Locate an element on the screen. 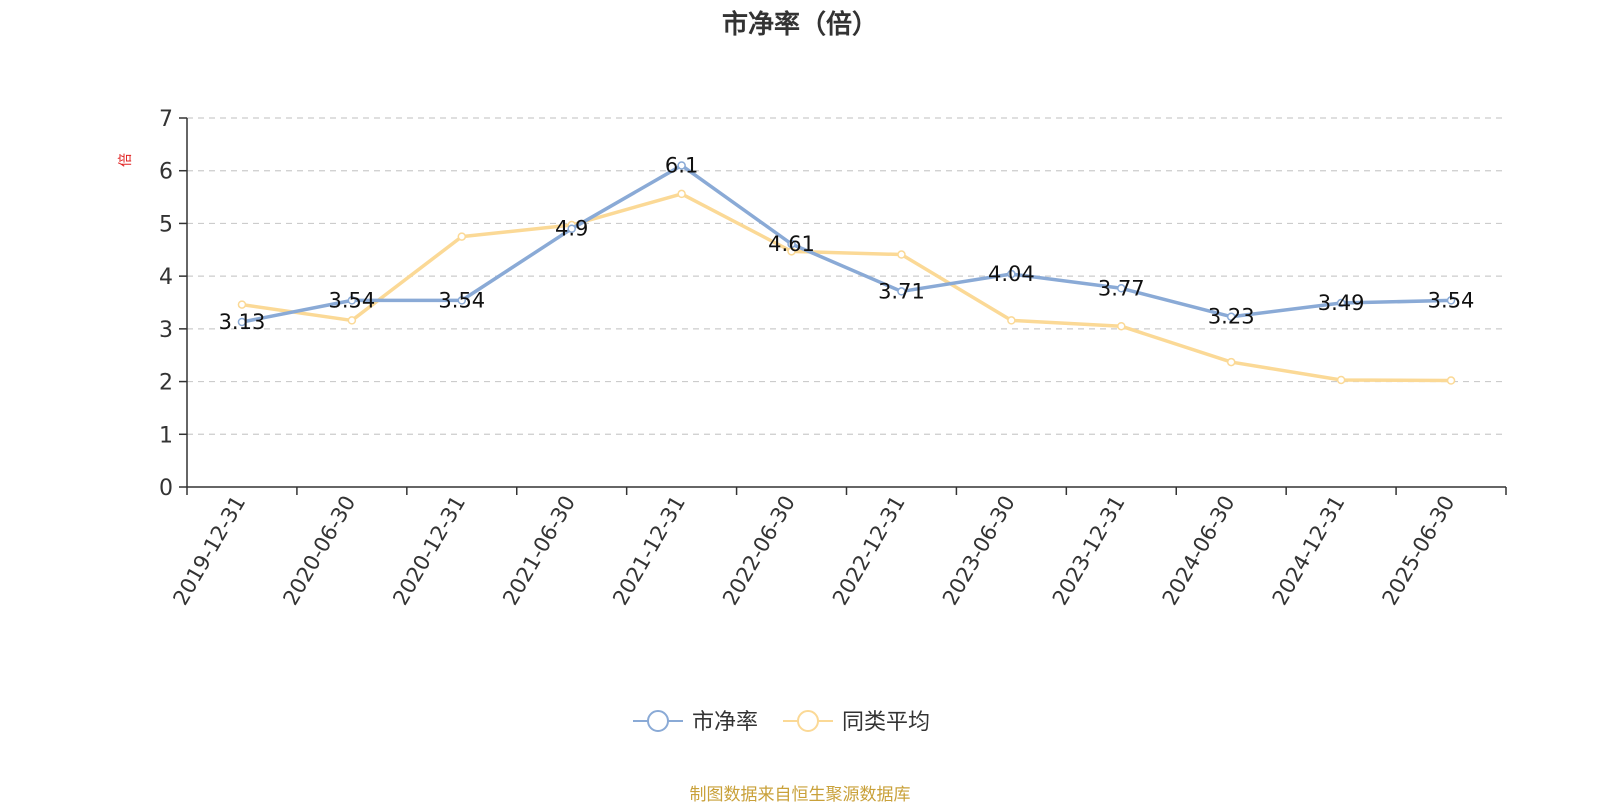 The width and height of the screenshot is (1600, 805). data-label: 3.23 is located at coordinates (1231, 317).